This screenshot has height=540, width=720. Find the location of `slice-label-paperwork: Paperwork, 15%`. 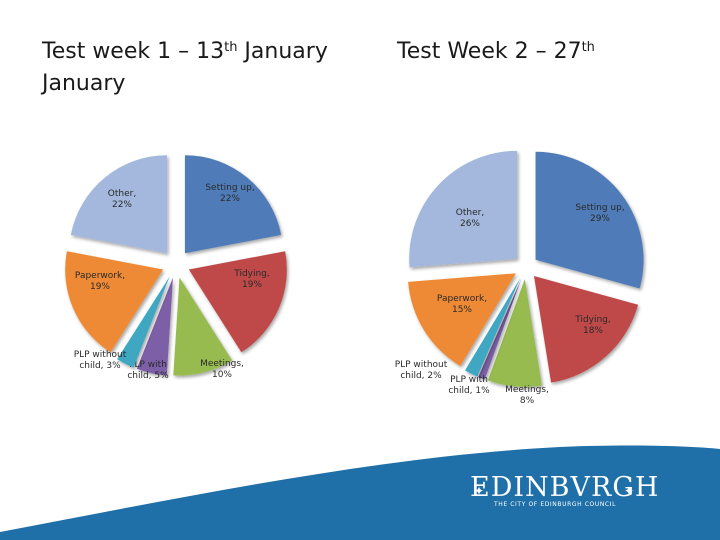

slice-label-paperwork: Paperwork, 15% is located at coordinates (462, 304).